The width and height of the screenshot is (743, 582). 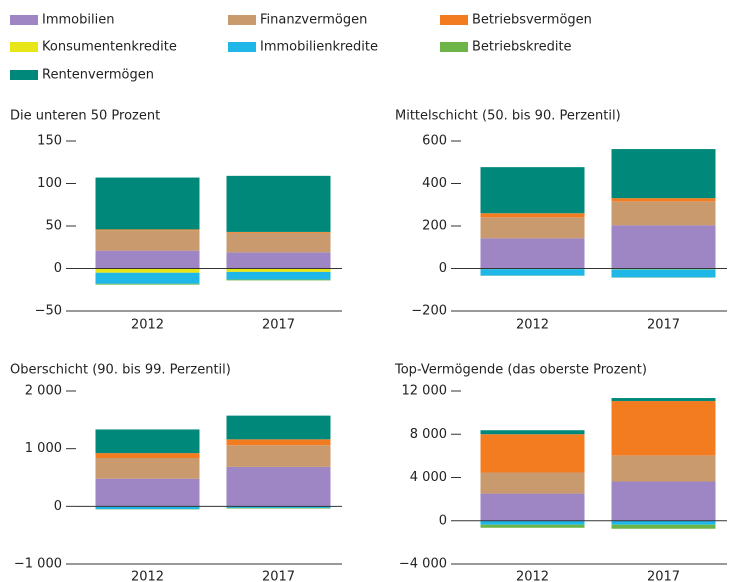 I want to click on legend-label: Betriebskredite, so click(x=522, y=47).